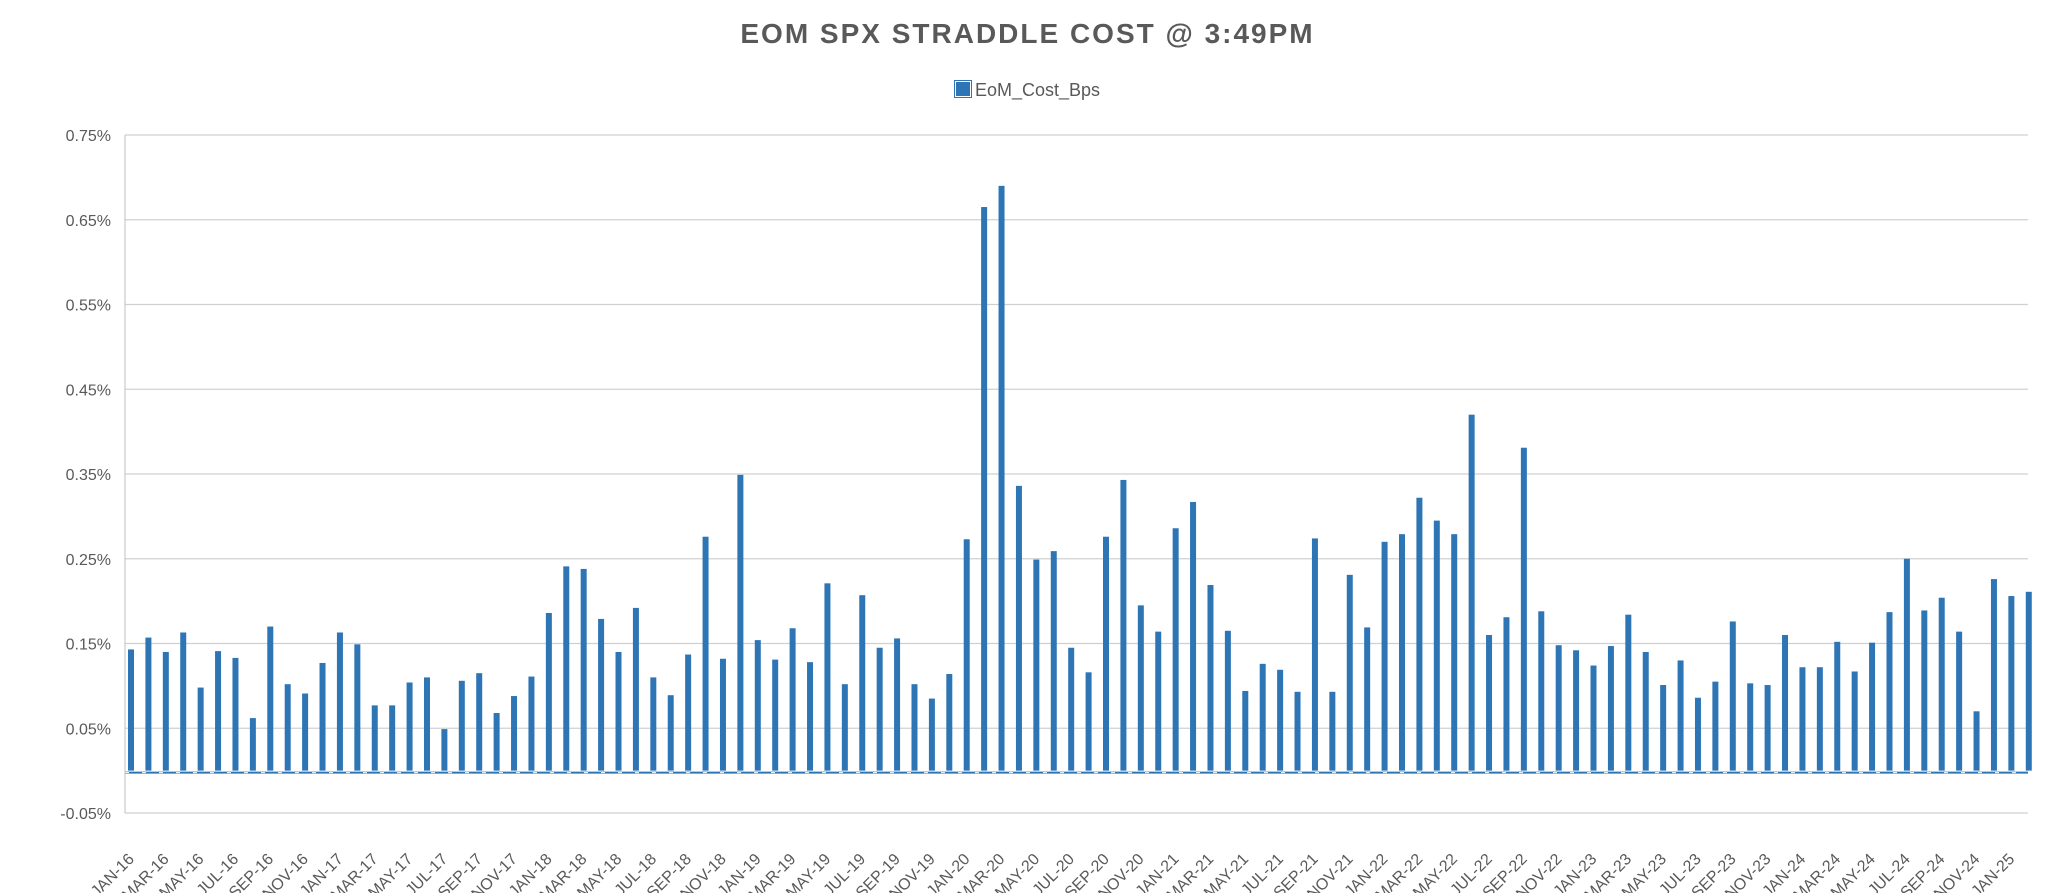  What do you see at coordinates (583, 669) in the screenshot?
I see `bar: 0.238%` at bounding box center [583, 669].